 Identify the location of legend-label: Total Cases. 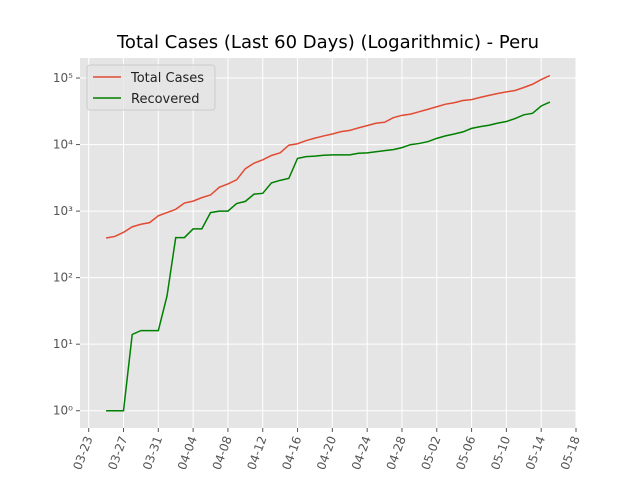
(167, 78).